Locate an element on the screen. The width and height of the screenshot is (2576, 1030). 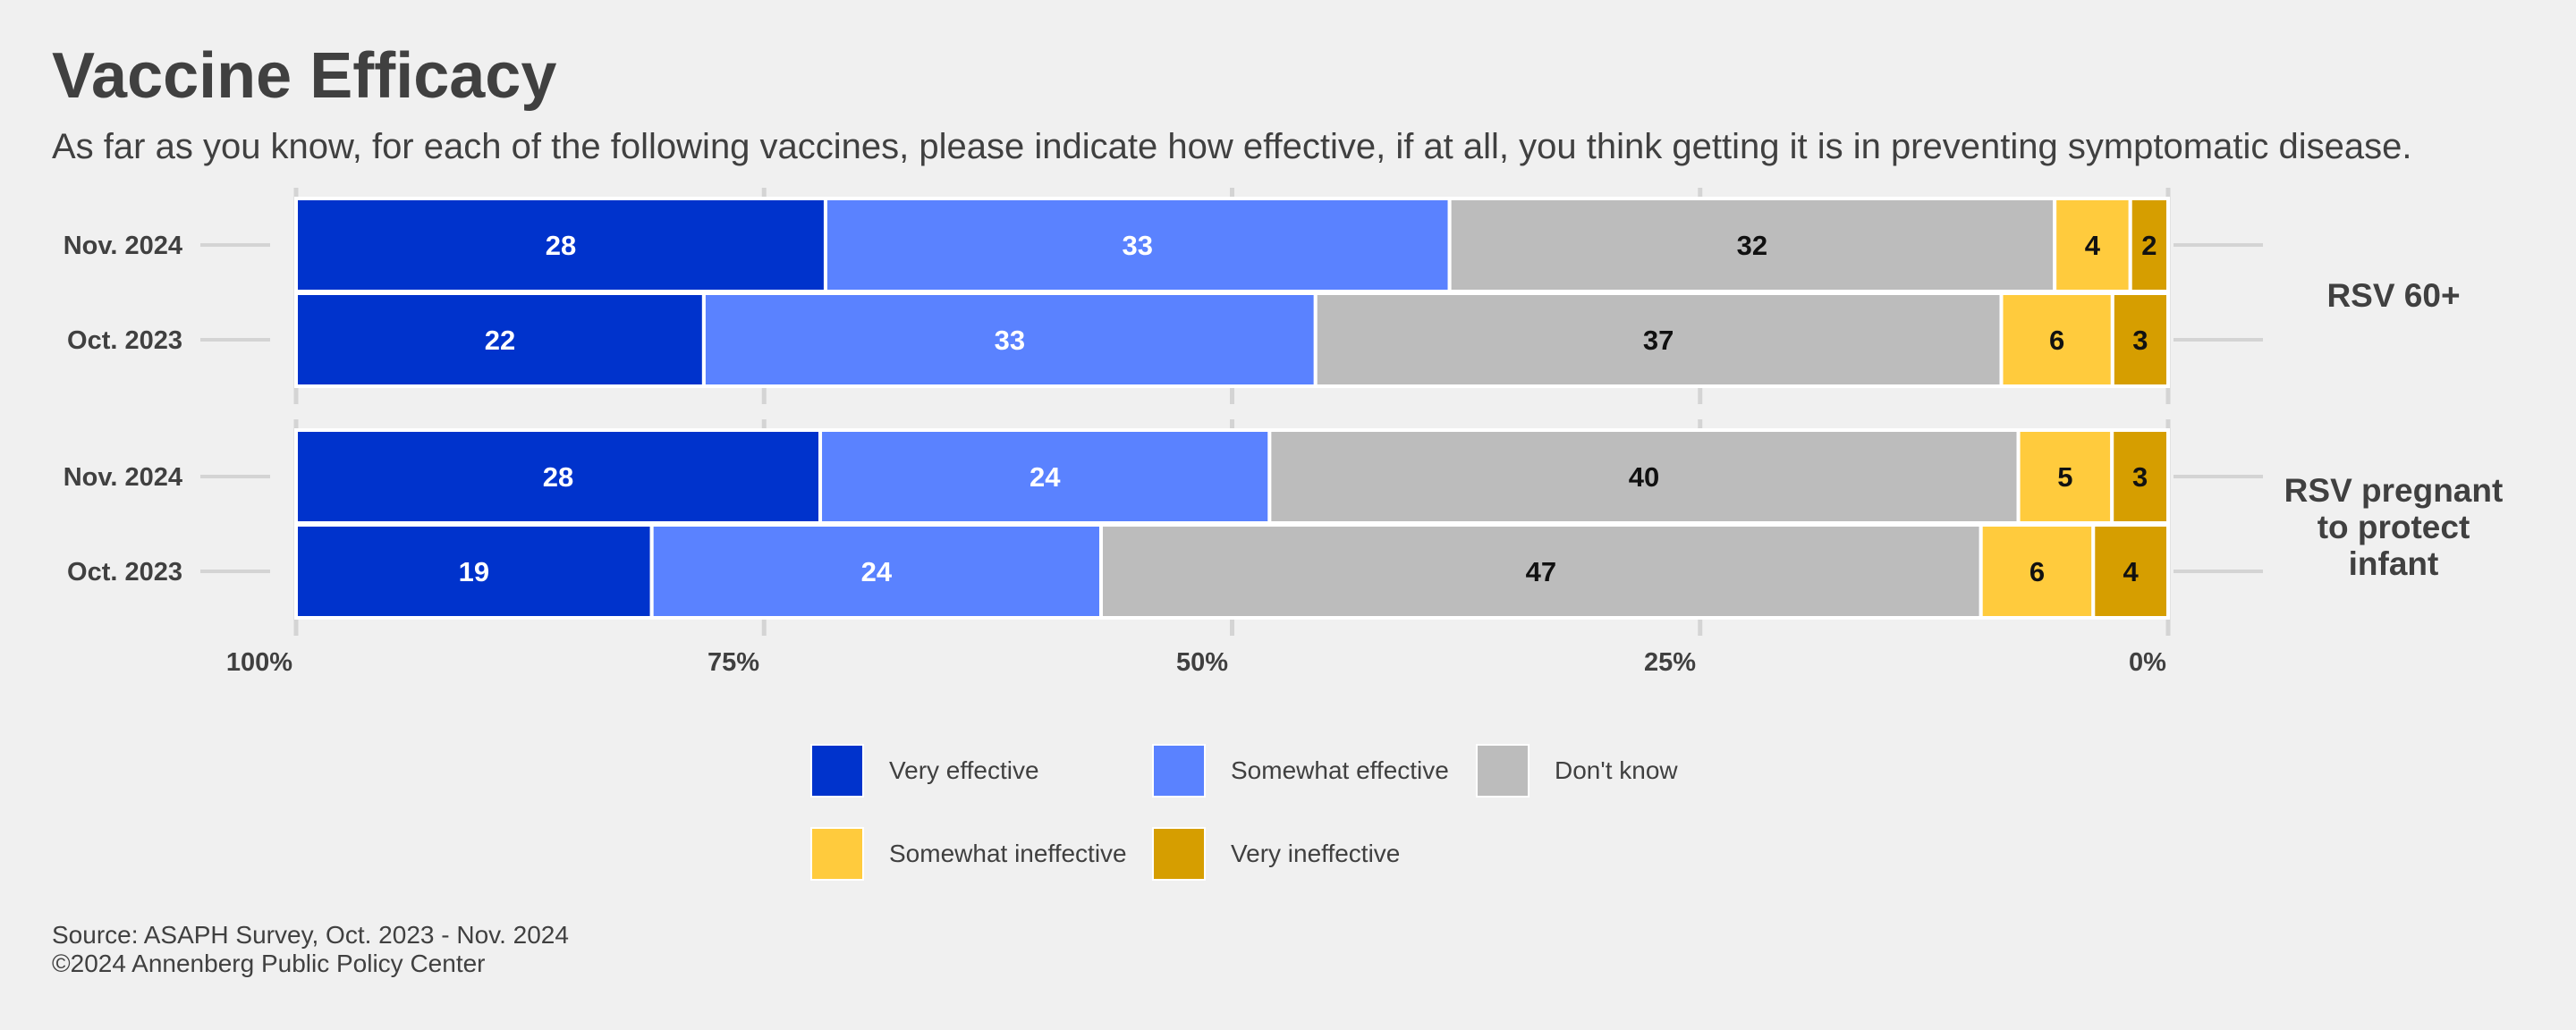
chart-title: Vaccine Efficacy is located at coordinates (304, 76).